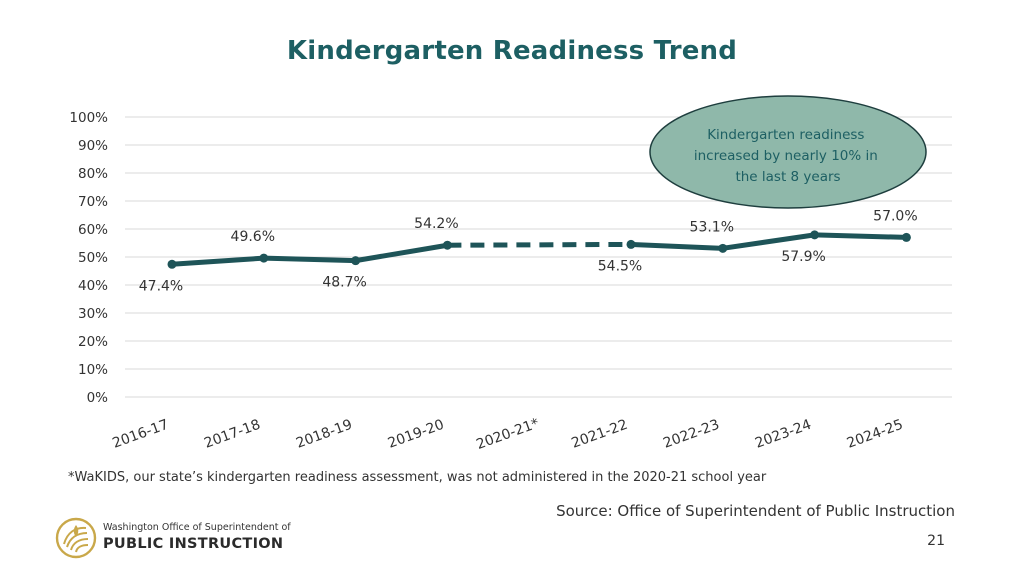 The height and width of the screenshot is (576, 1024). I want to click on page-number: 21, so click(936, 541).